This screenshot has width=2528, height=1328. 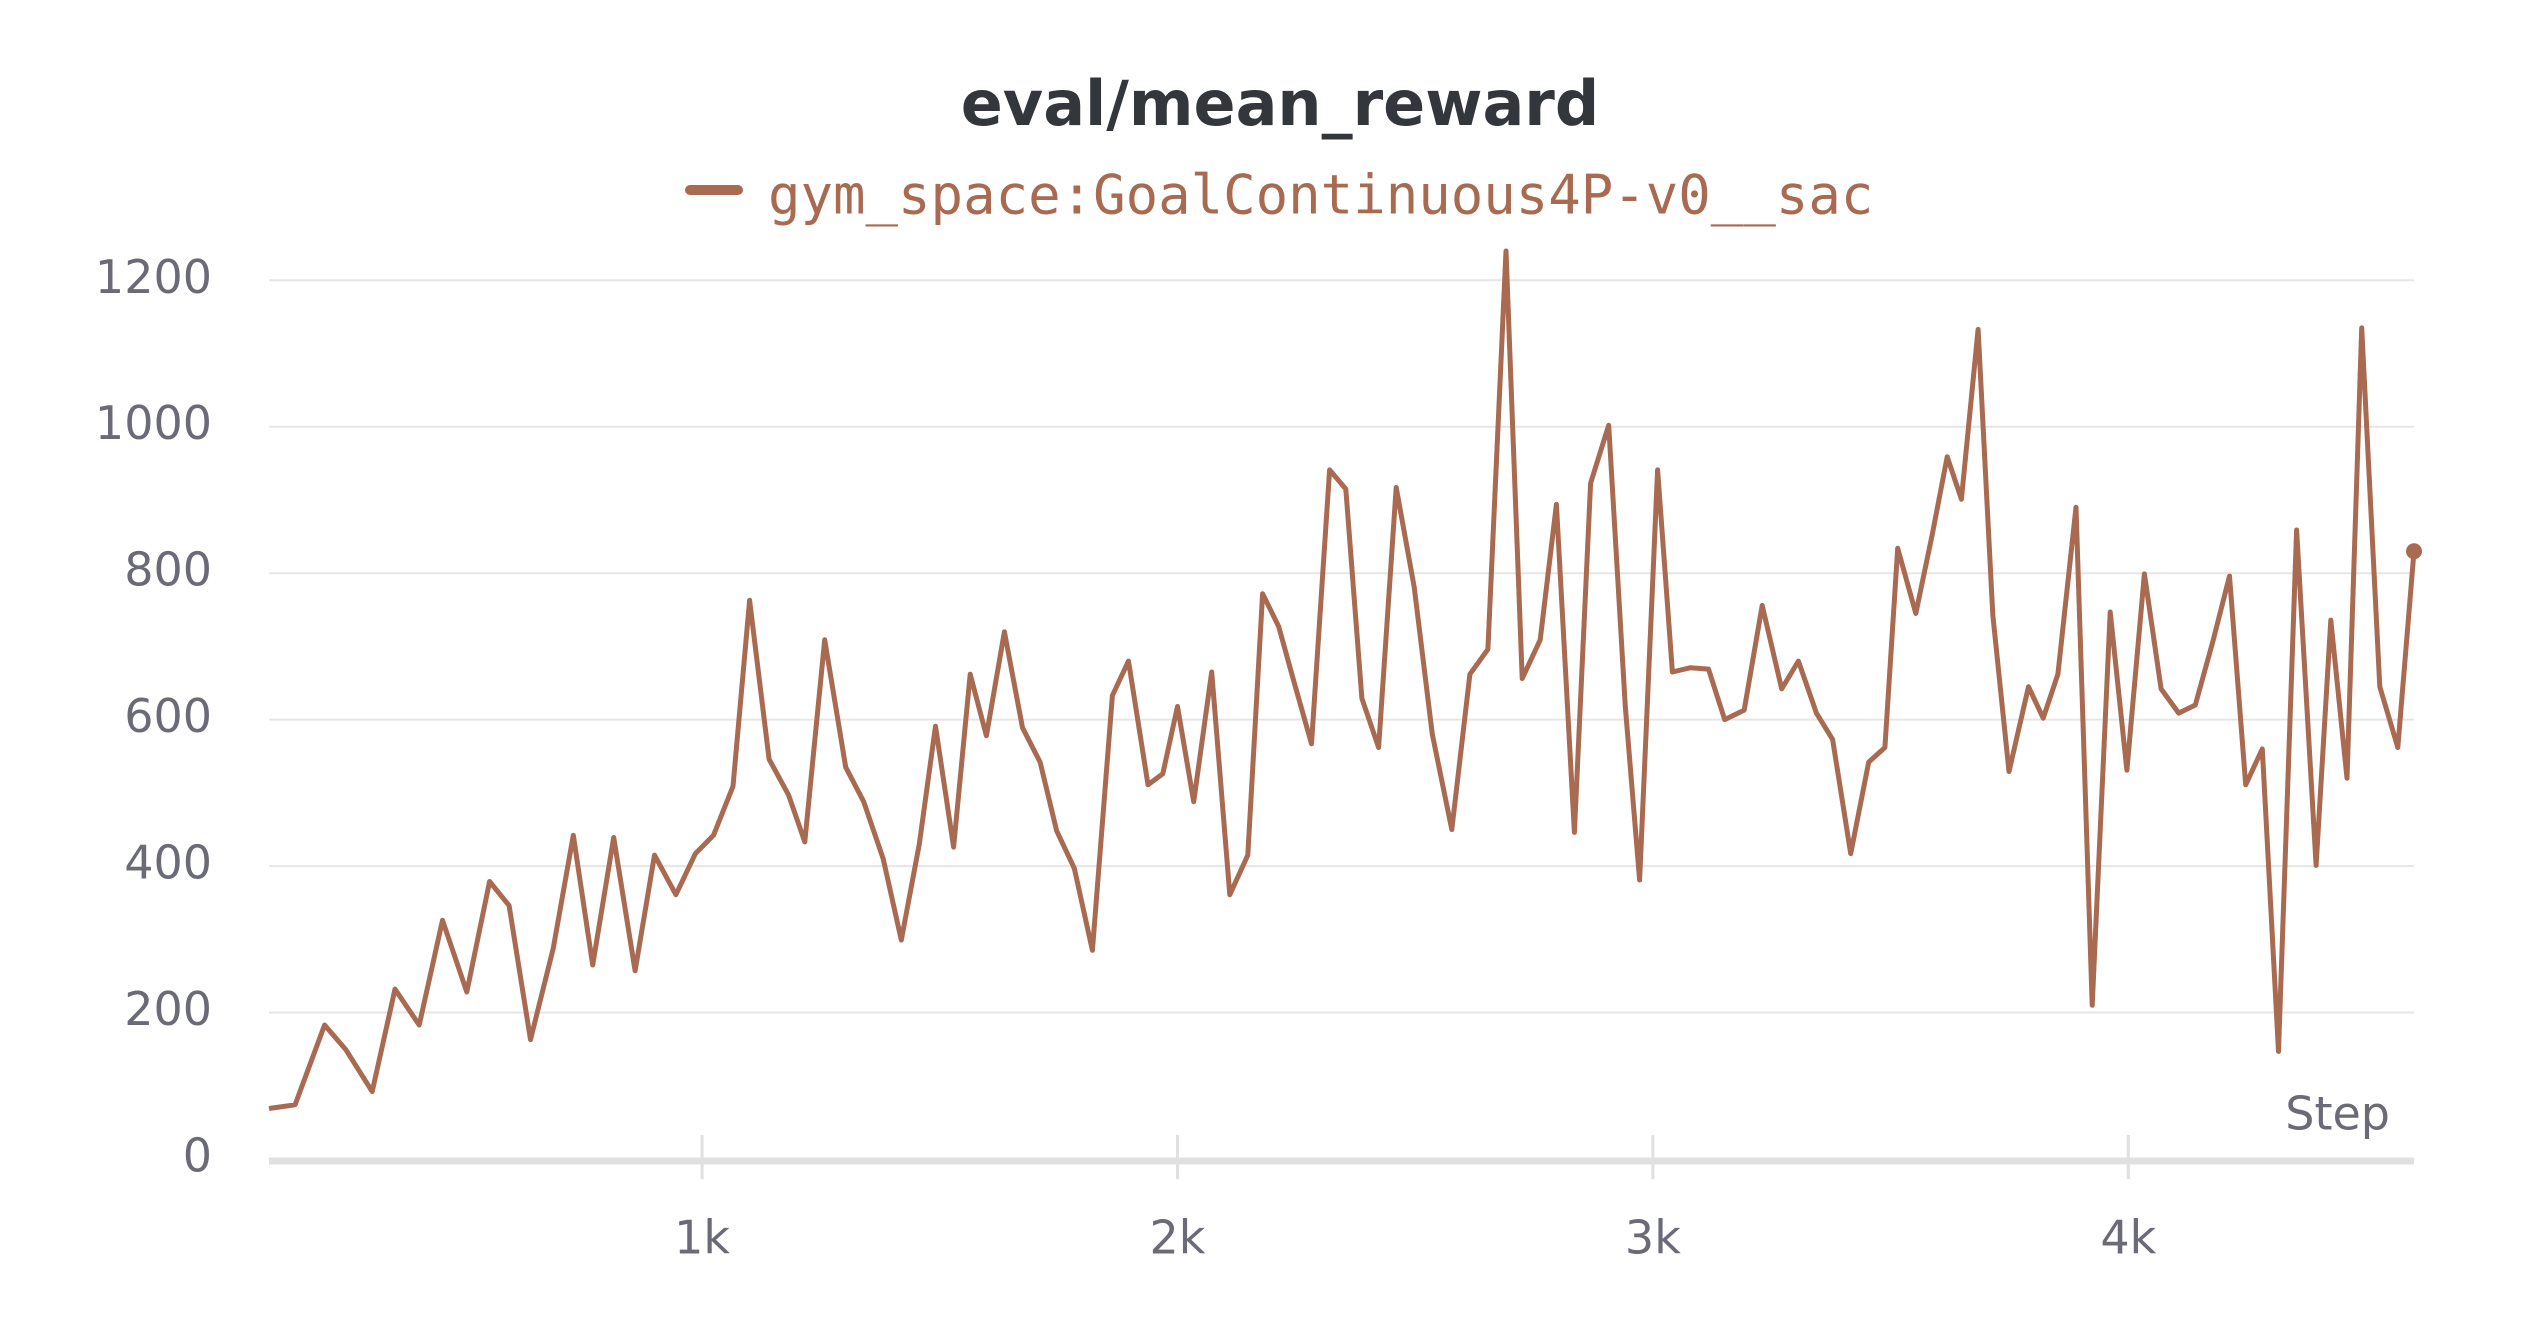 What do you see at coordinates (2337, 1114) in the screenshot?
I see `x-axis-label: Step` at bounding box center [2337, 1114].